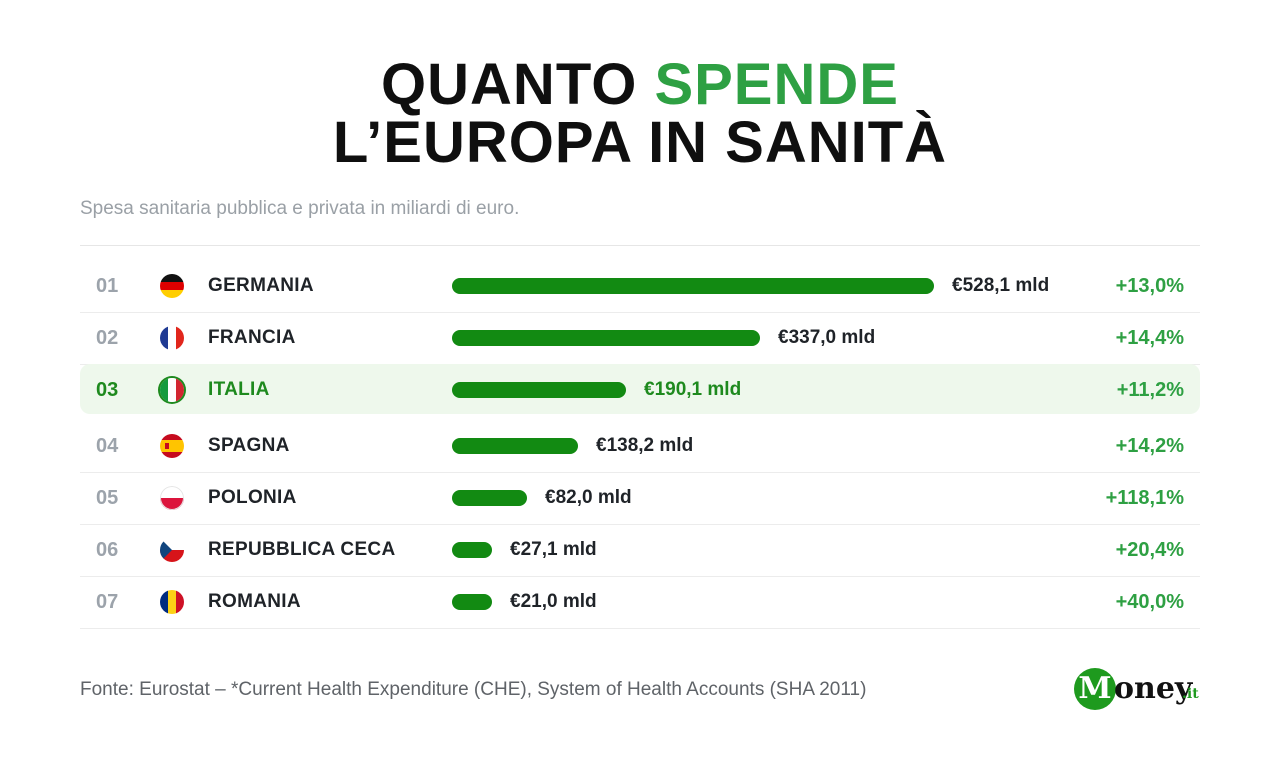 This screenshot has width=1280, height=778. I want to click on title-prefix: QUANTO, so click(518, 84).